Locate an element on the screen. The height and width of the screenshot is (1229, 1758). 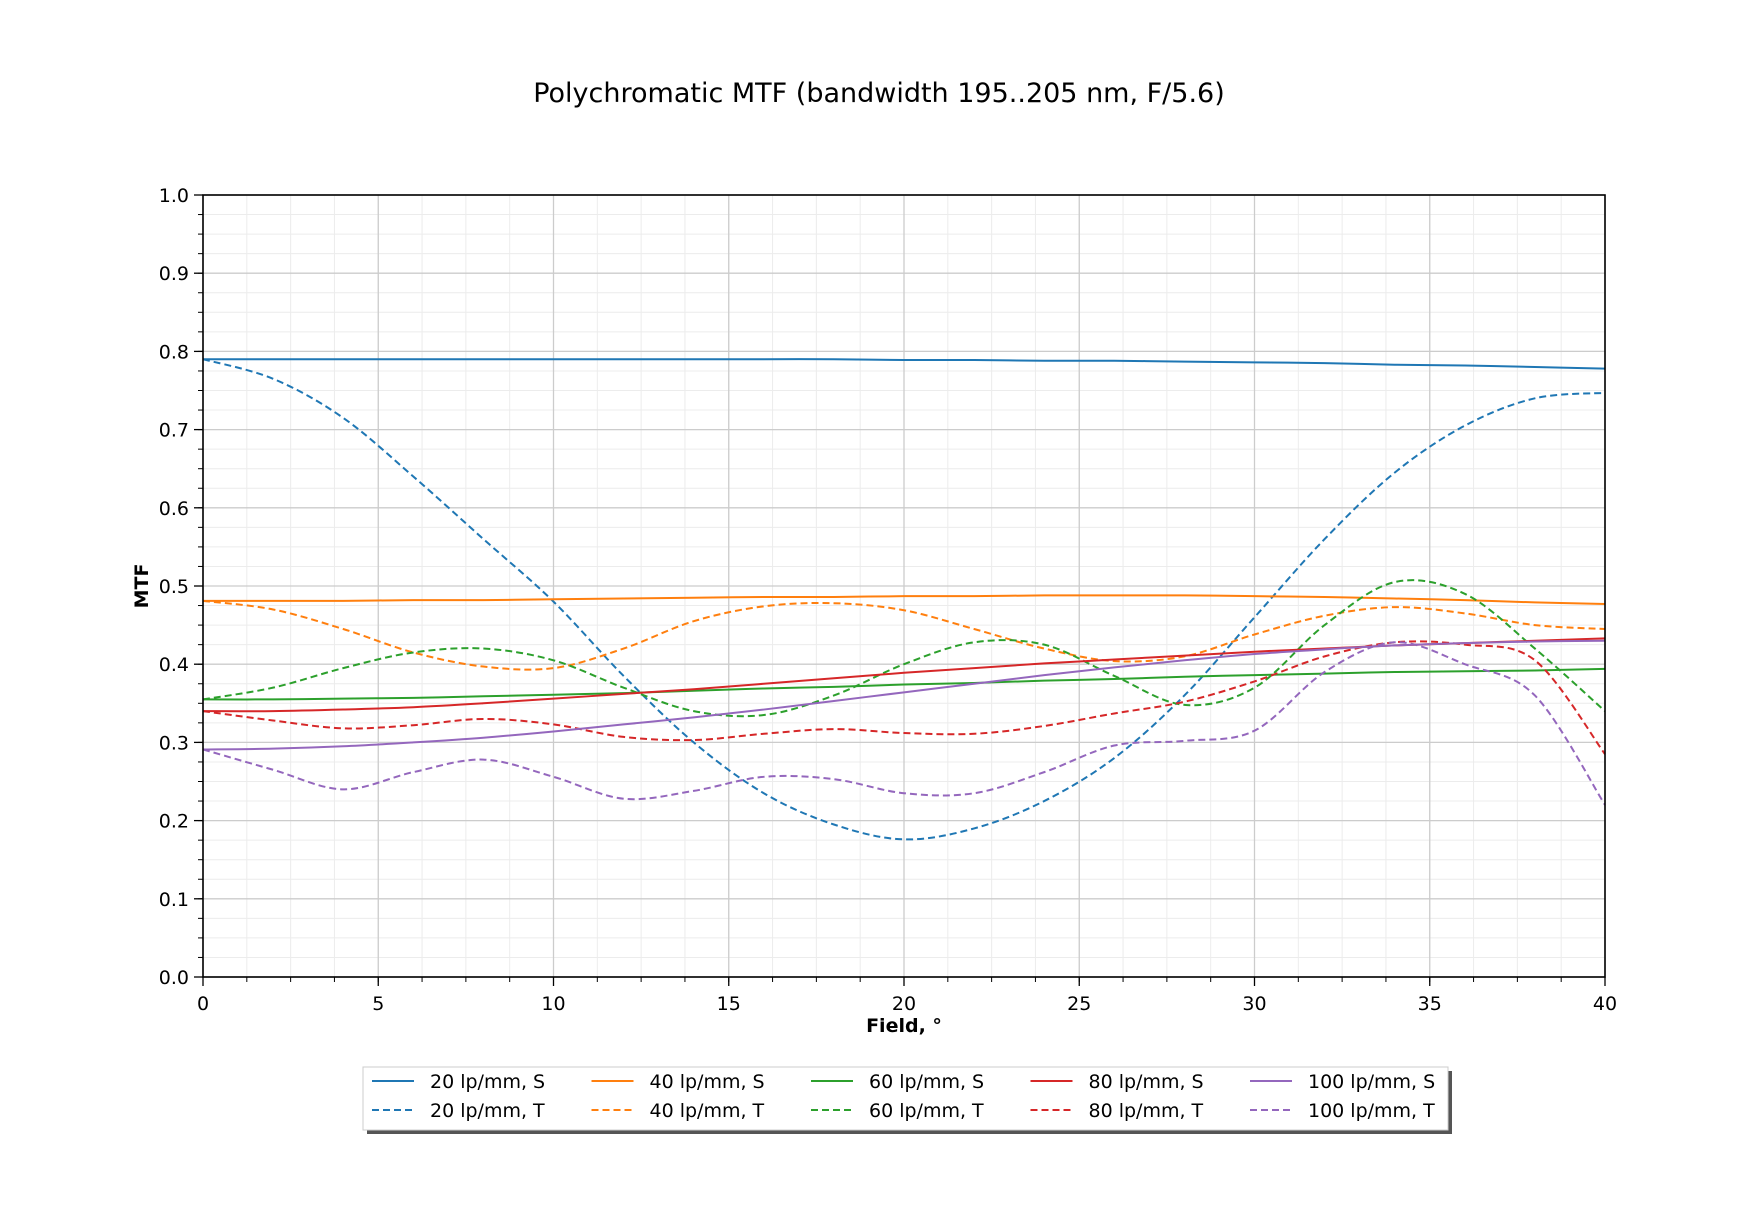
x-tick-label: 20 is located at coordinates (904, 1004).